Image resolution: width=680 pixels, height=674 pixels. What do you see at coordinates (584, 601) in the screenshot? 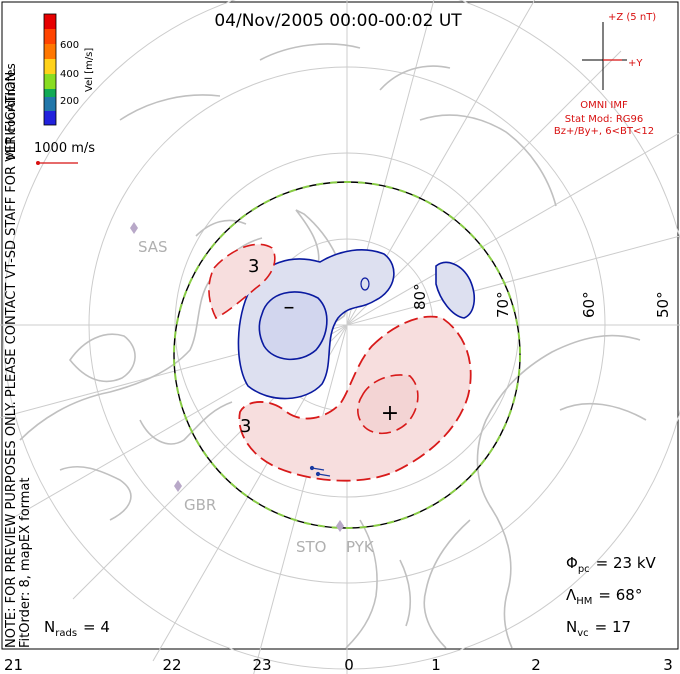
I see `stat-lambda-sub: HM` at bounding box center [584, 601].